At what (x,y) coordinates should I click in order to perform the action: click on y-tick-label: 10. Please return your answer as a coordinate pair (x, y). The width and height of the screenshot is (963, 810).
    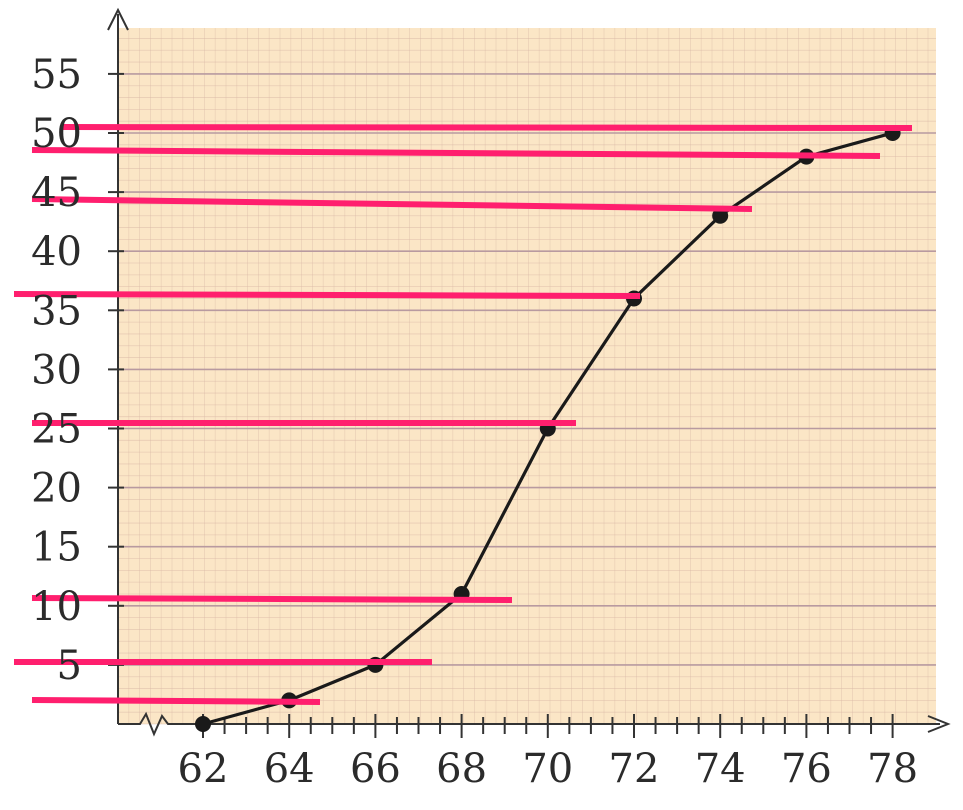
    Looking at the image, I should click on (56, 607).